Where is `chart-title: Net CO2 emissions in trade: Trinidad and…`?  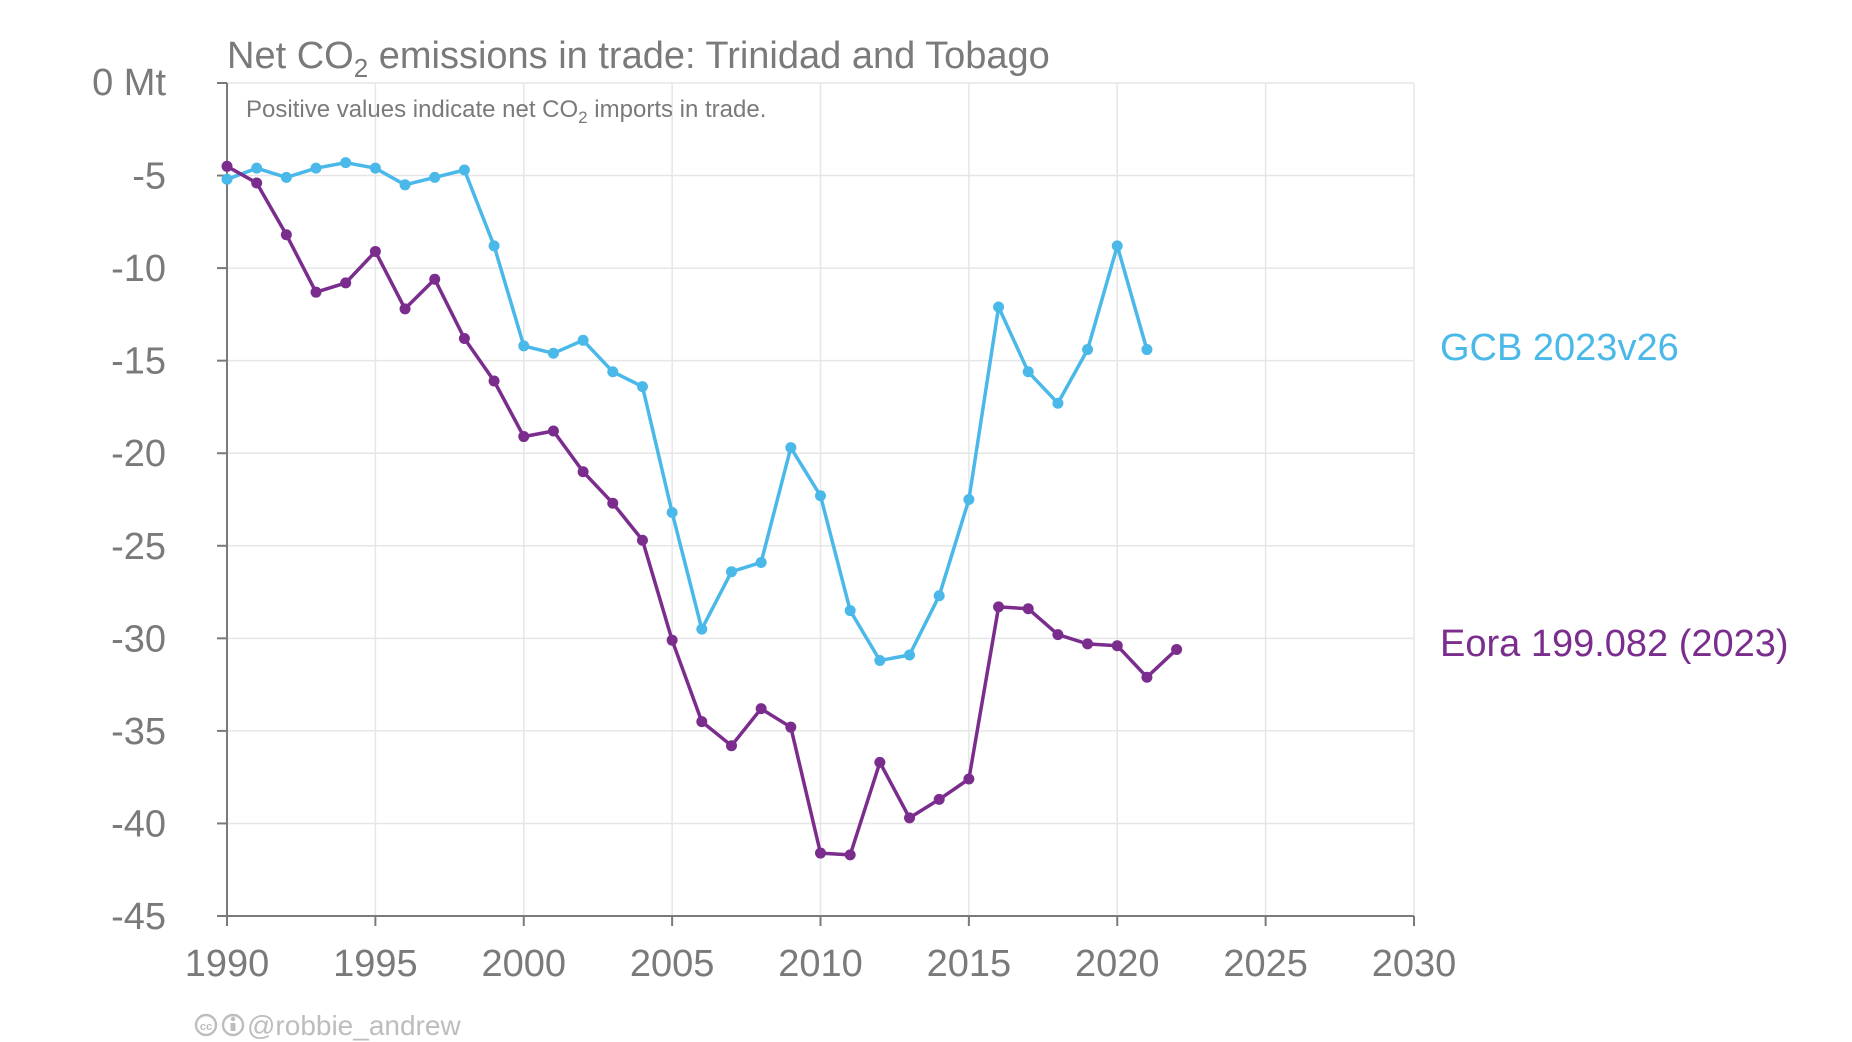
chart-title: Net CO2 emissions in trade: Trinidad and… is located at coordinates (638, 59).